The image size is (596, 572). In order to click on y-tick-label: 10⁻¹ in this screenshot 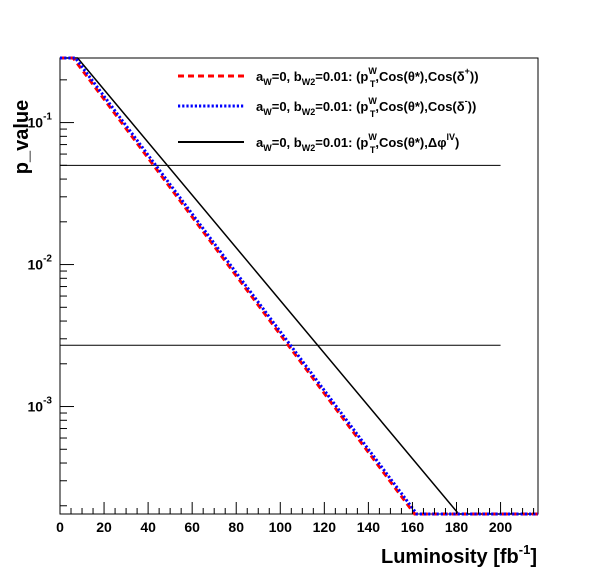, I will do `click(40, 121)`.